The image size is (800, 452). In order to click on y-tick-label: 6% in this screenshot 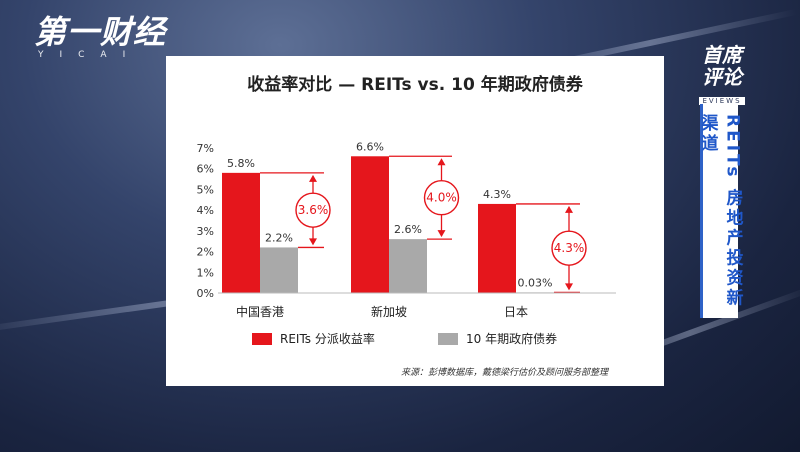, I will do `click(205, 169)`.